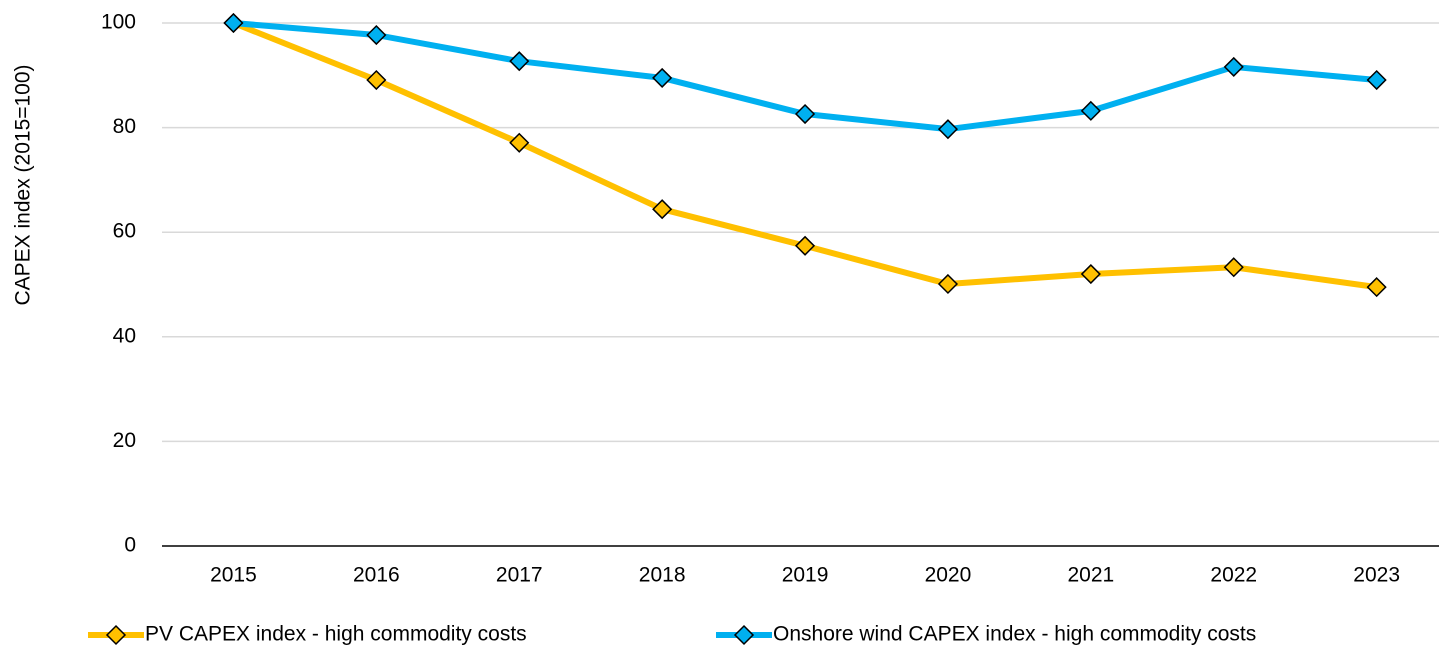  What do you see at coordinates (124, 231) in the screenshot?
I see `y-tick-label: 60` at bounding box center [124, 231].